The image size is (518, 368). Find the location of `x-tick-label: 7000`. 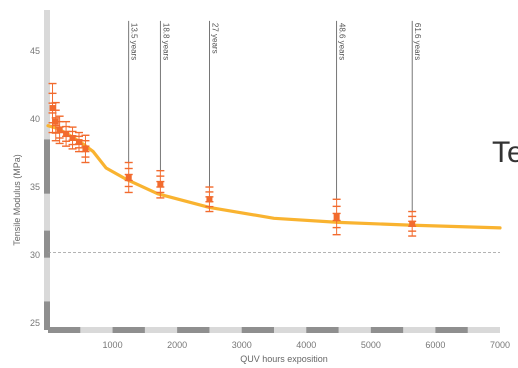

x-tick-label: 7000 is located at coordinates (500, 345).